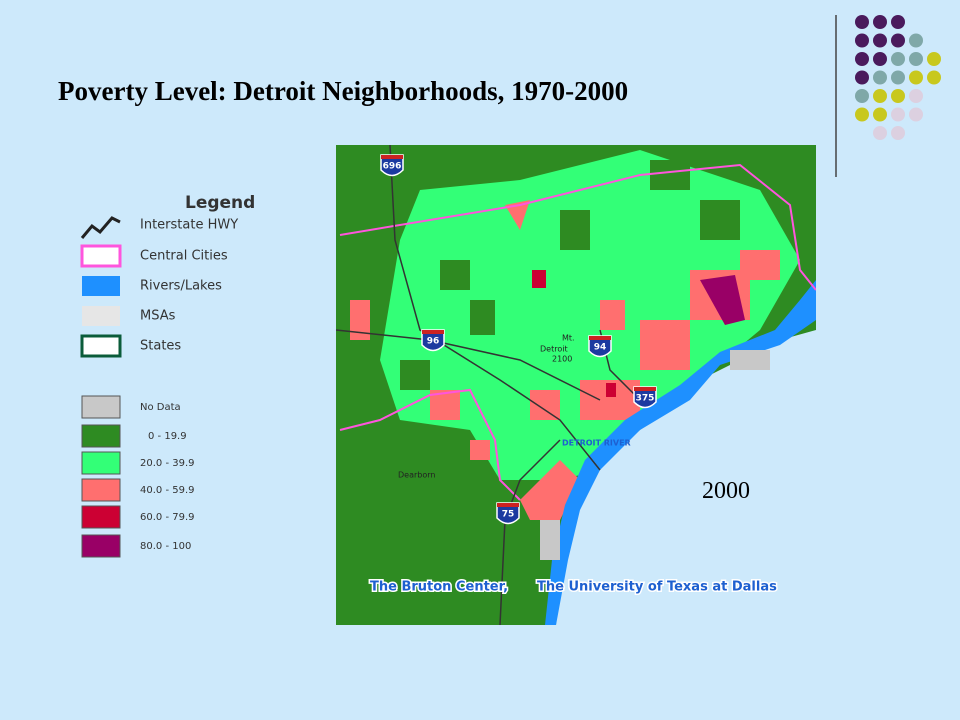 Image resolution: width=960 pixels, height=720 pixels. I want to click on legend-label: 20.0 - 39.9, so click(167, 463).